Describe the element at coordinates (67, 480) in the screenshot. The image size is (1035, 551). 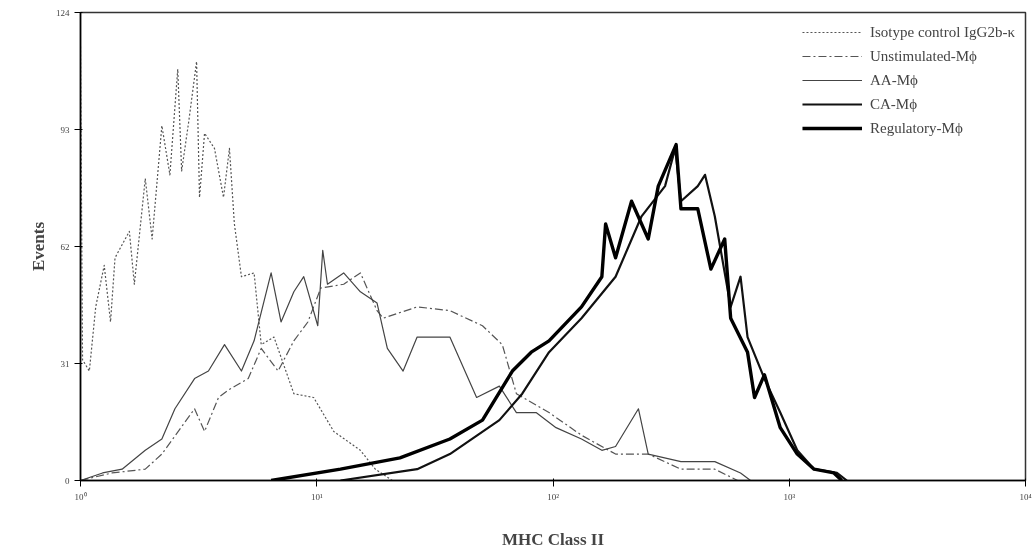
I see `y-tick-label: 0` at that location.